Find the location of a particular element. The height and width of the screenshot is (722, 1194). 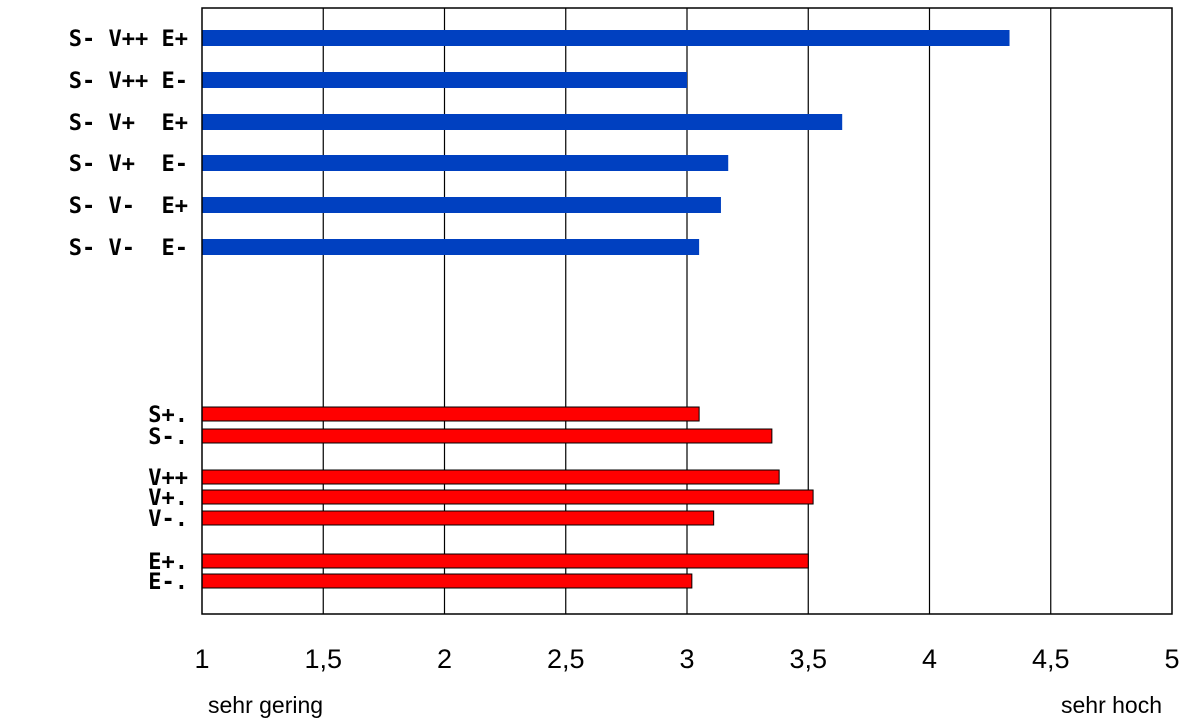

category-label: S- V- E+ is located at coordinates (128, 206).